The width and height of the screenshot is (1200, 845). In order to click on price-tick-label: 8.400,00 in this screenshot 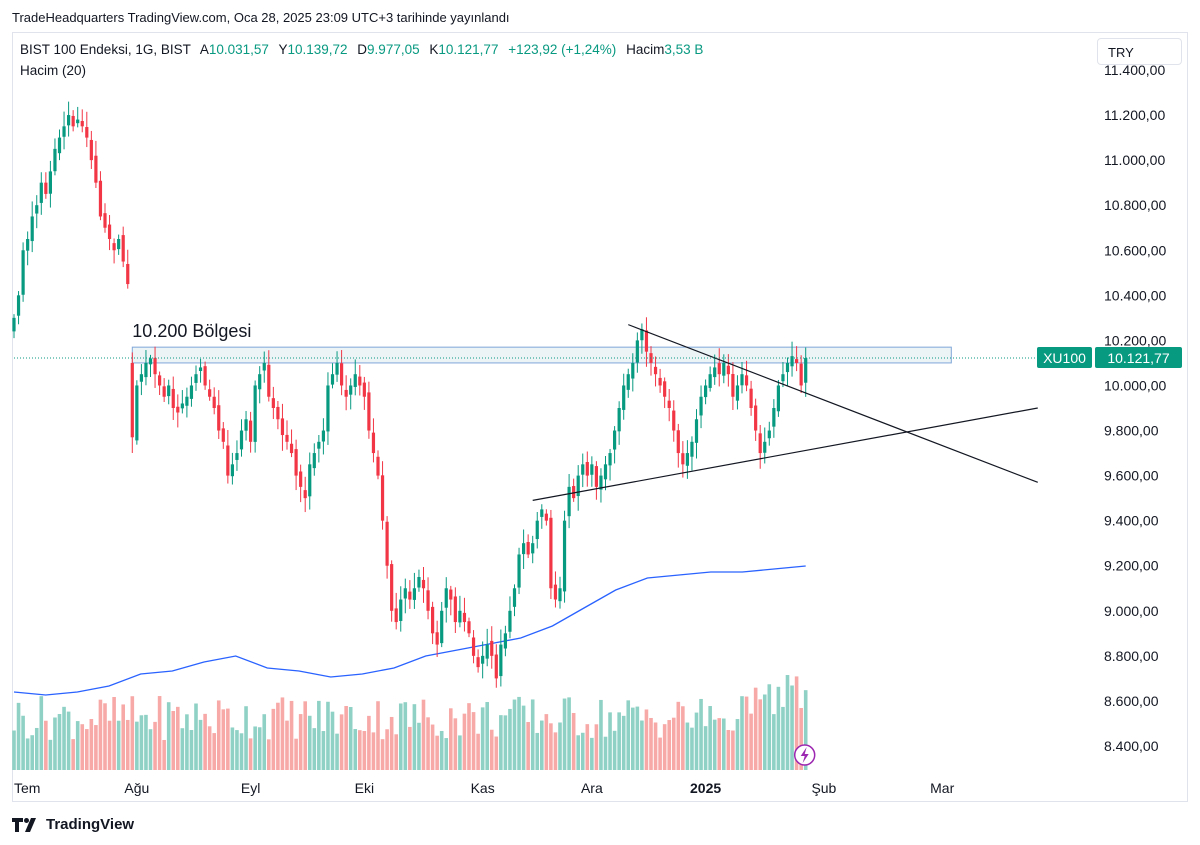, I will do `click(1131, 746)`.